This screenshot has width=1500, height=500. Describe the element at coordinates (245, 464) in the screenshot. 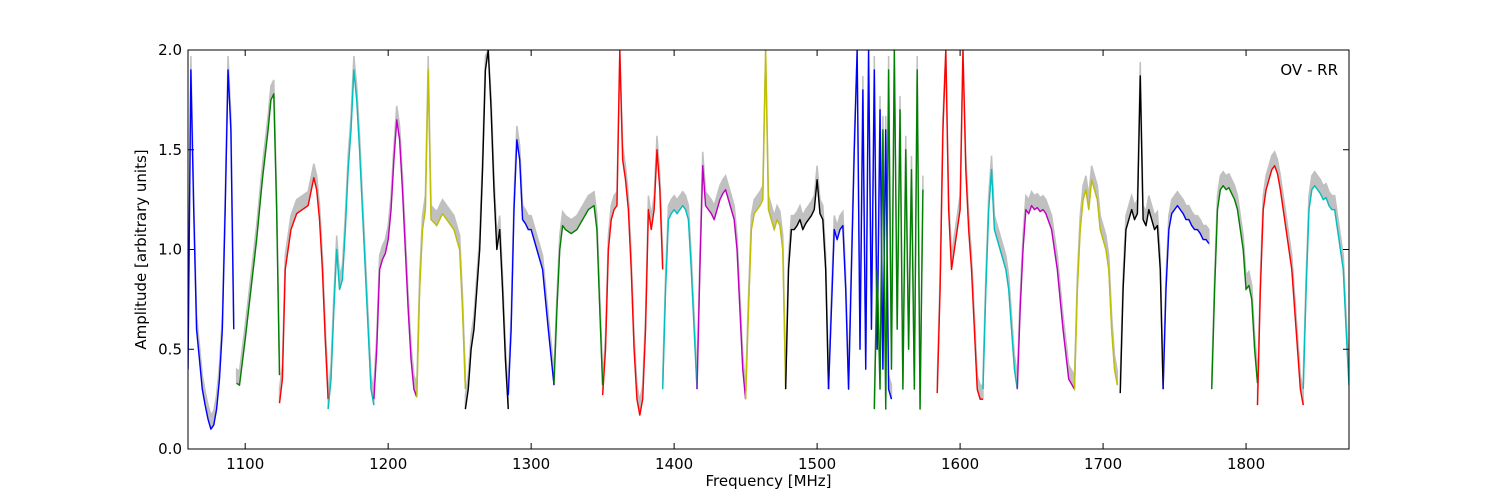

I see `x-tick-label: 1100` at that location.